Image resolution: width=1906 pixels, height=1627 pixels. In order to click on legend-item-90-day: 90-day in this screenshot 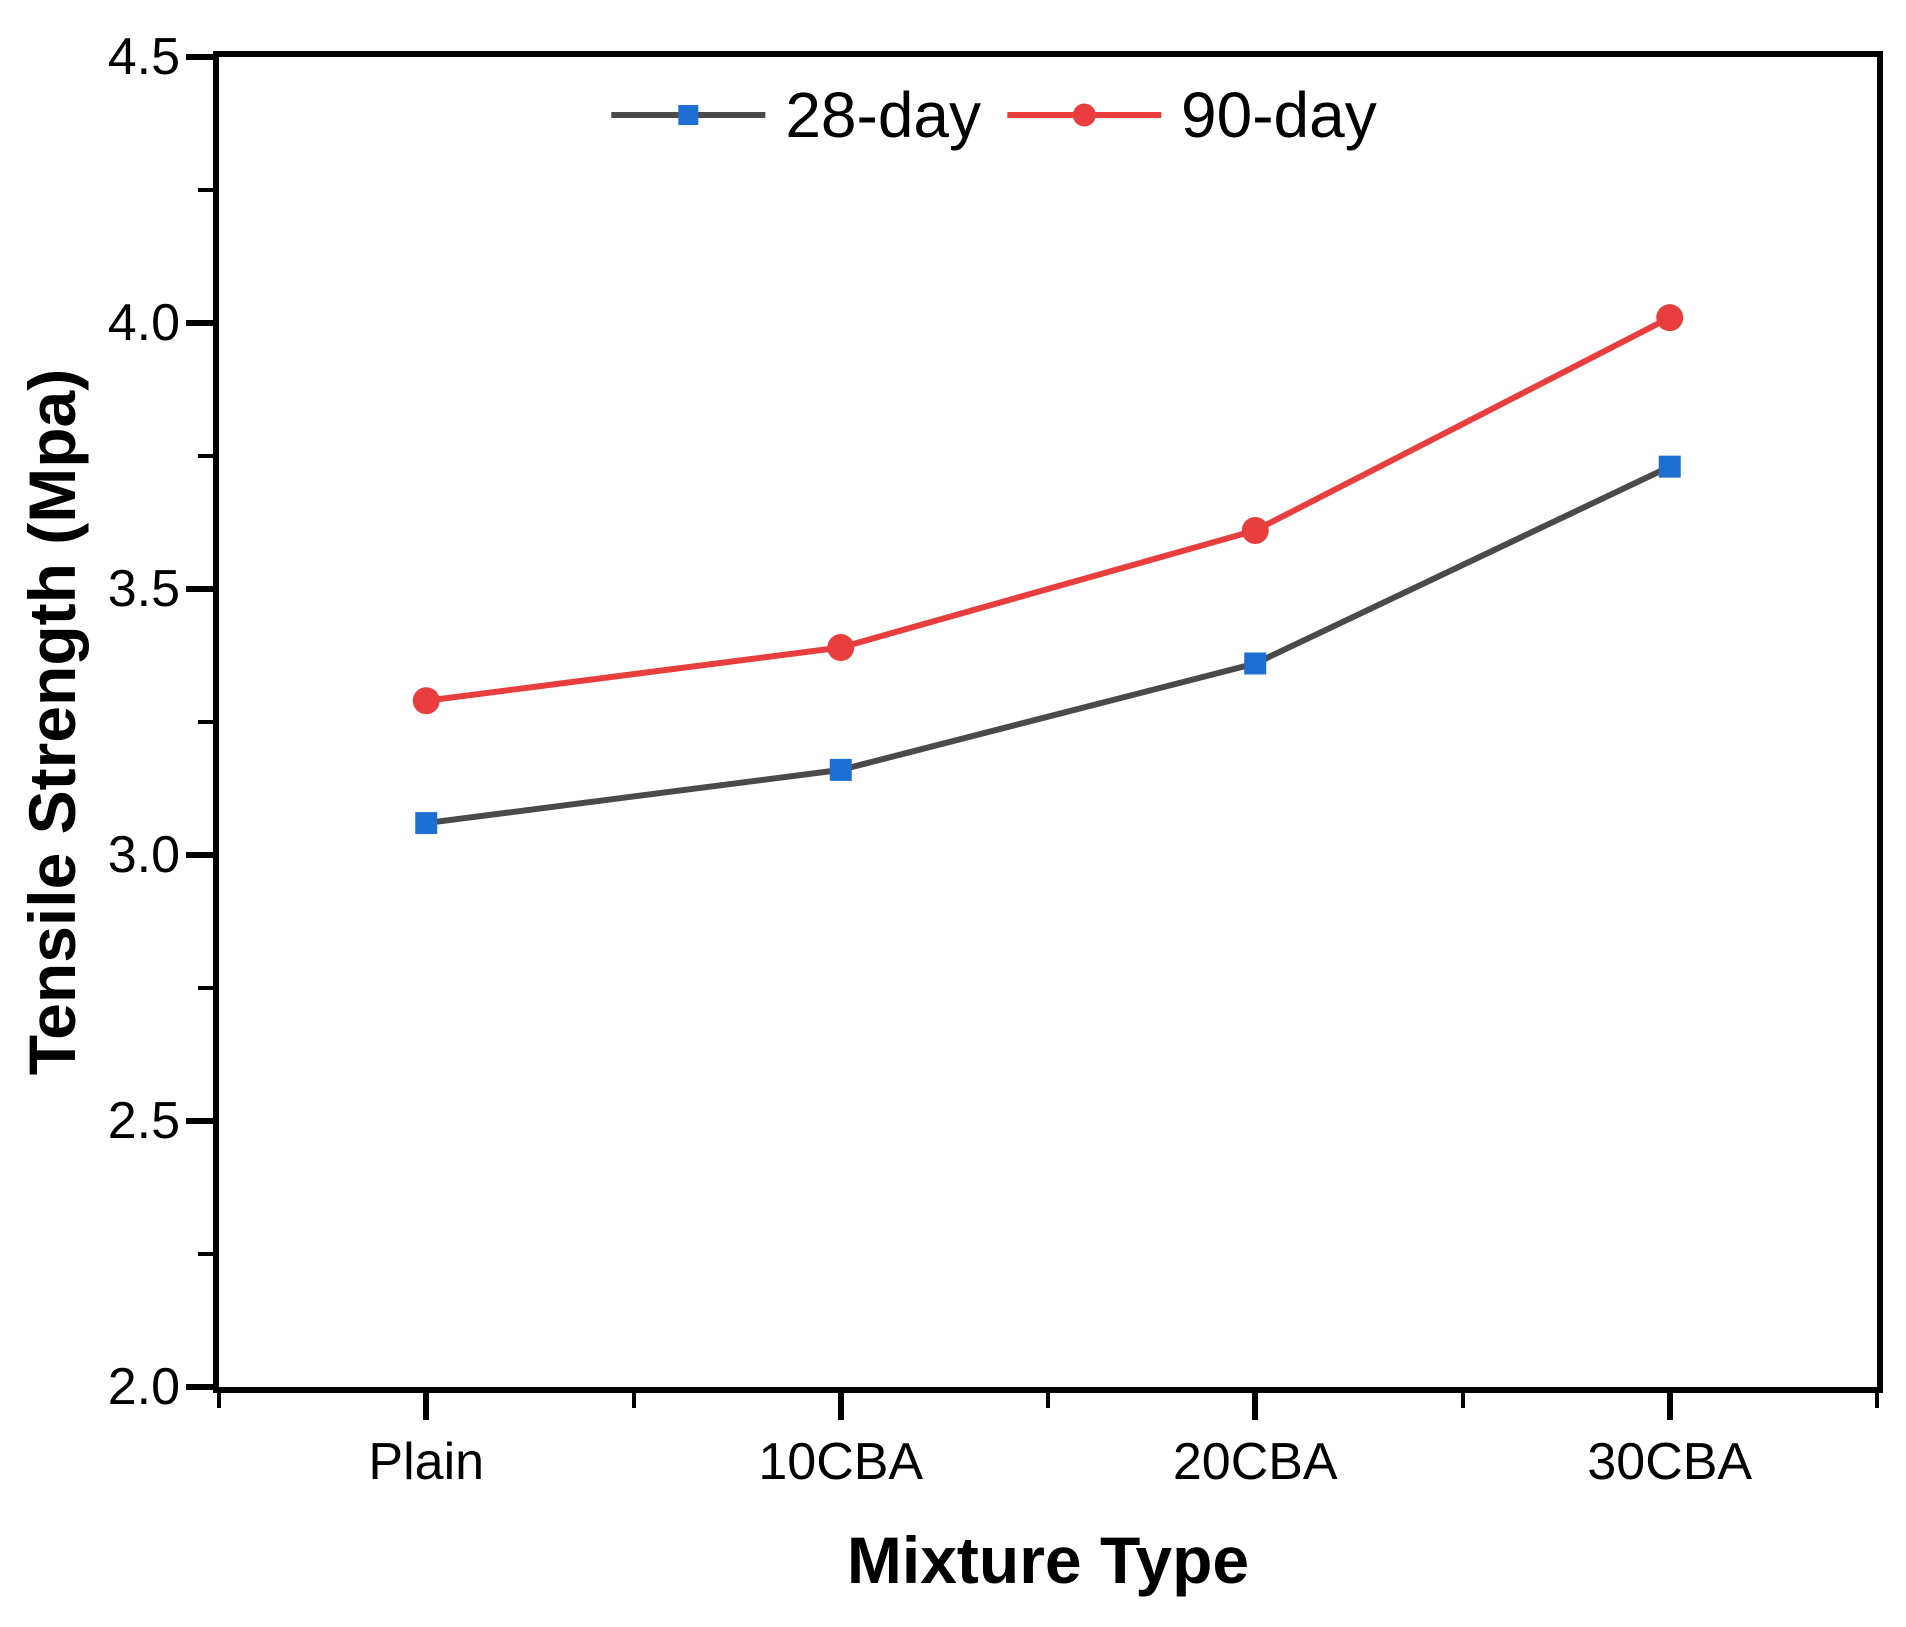, I will do `click(1192, 115)`.